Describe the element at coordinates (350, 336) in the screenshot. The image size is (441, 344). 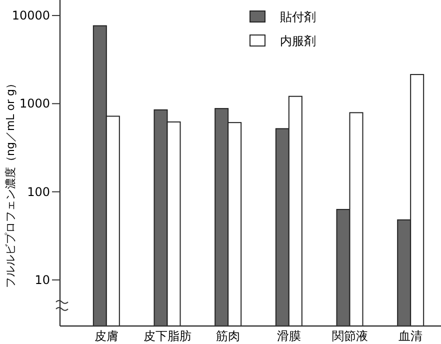
I see `x-tick-label: 関節液` at that location.